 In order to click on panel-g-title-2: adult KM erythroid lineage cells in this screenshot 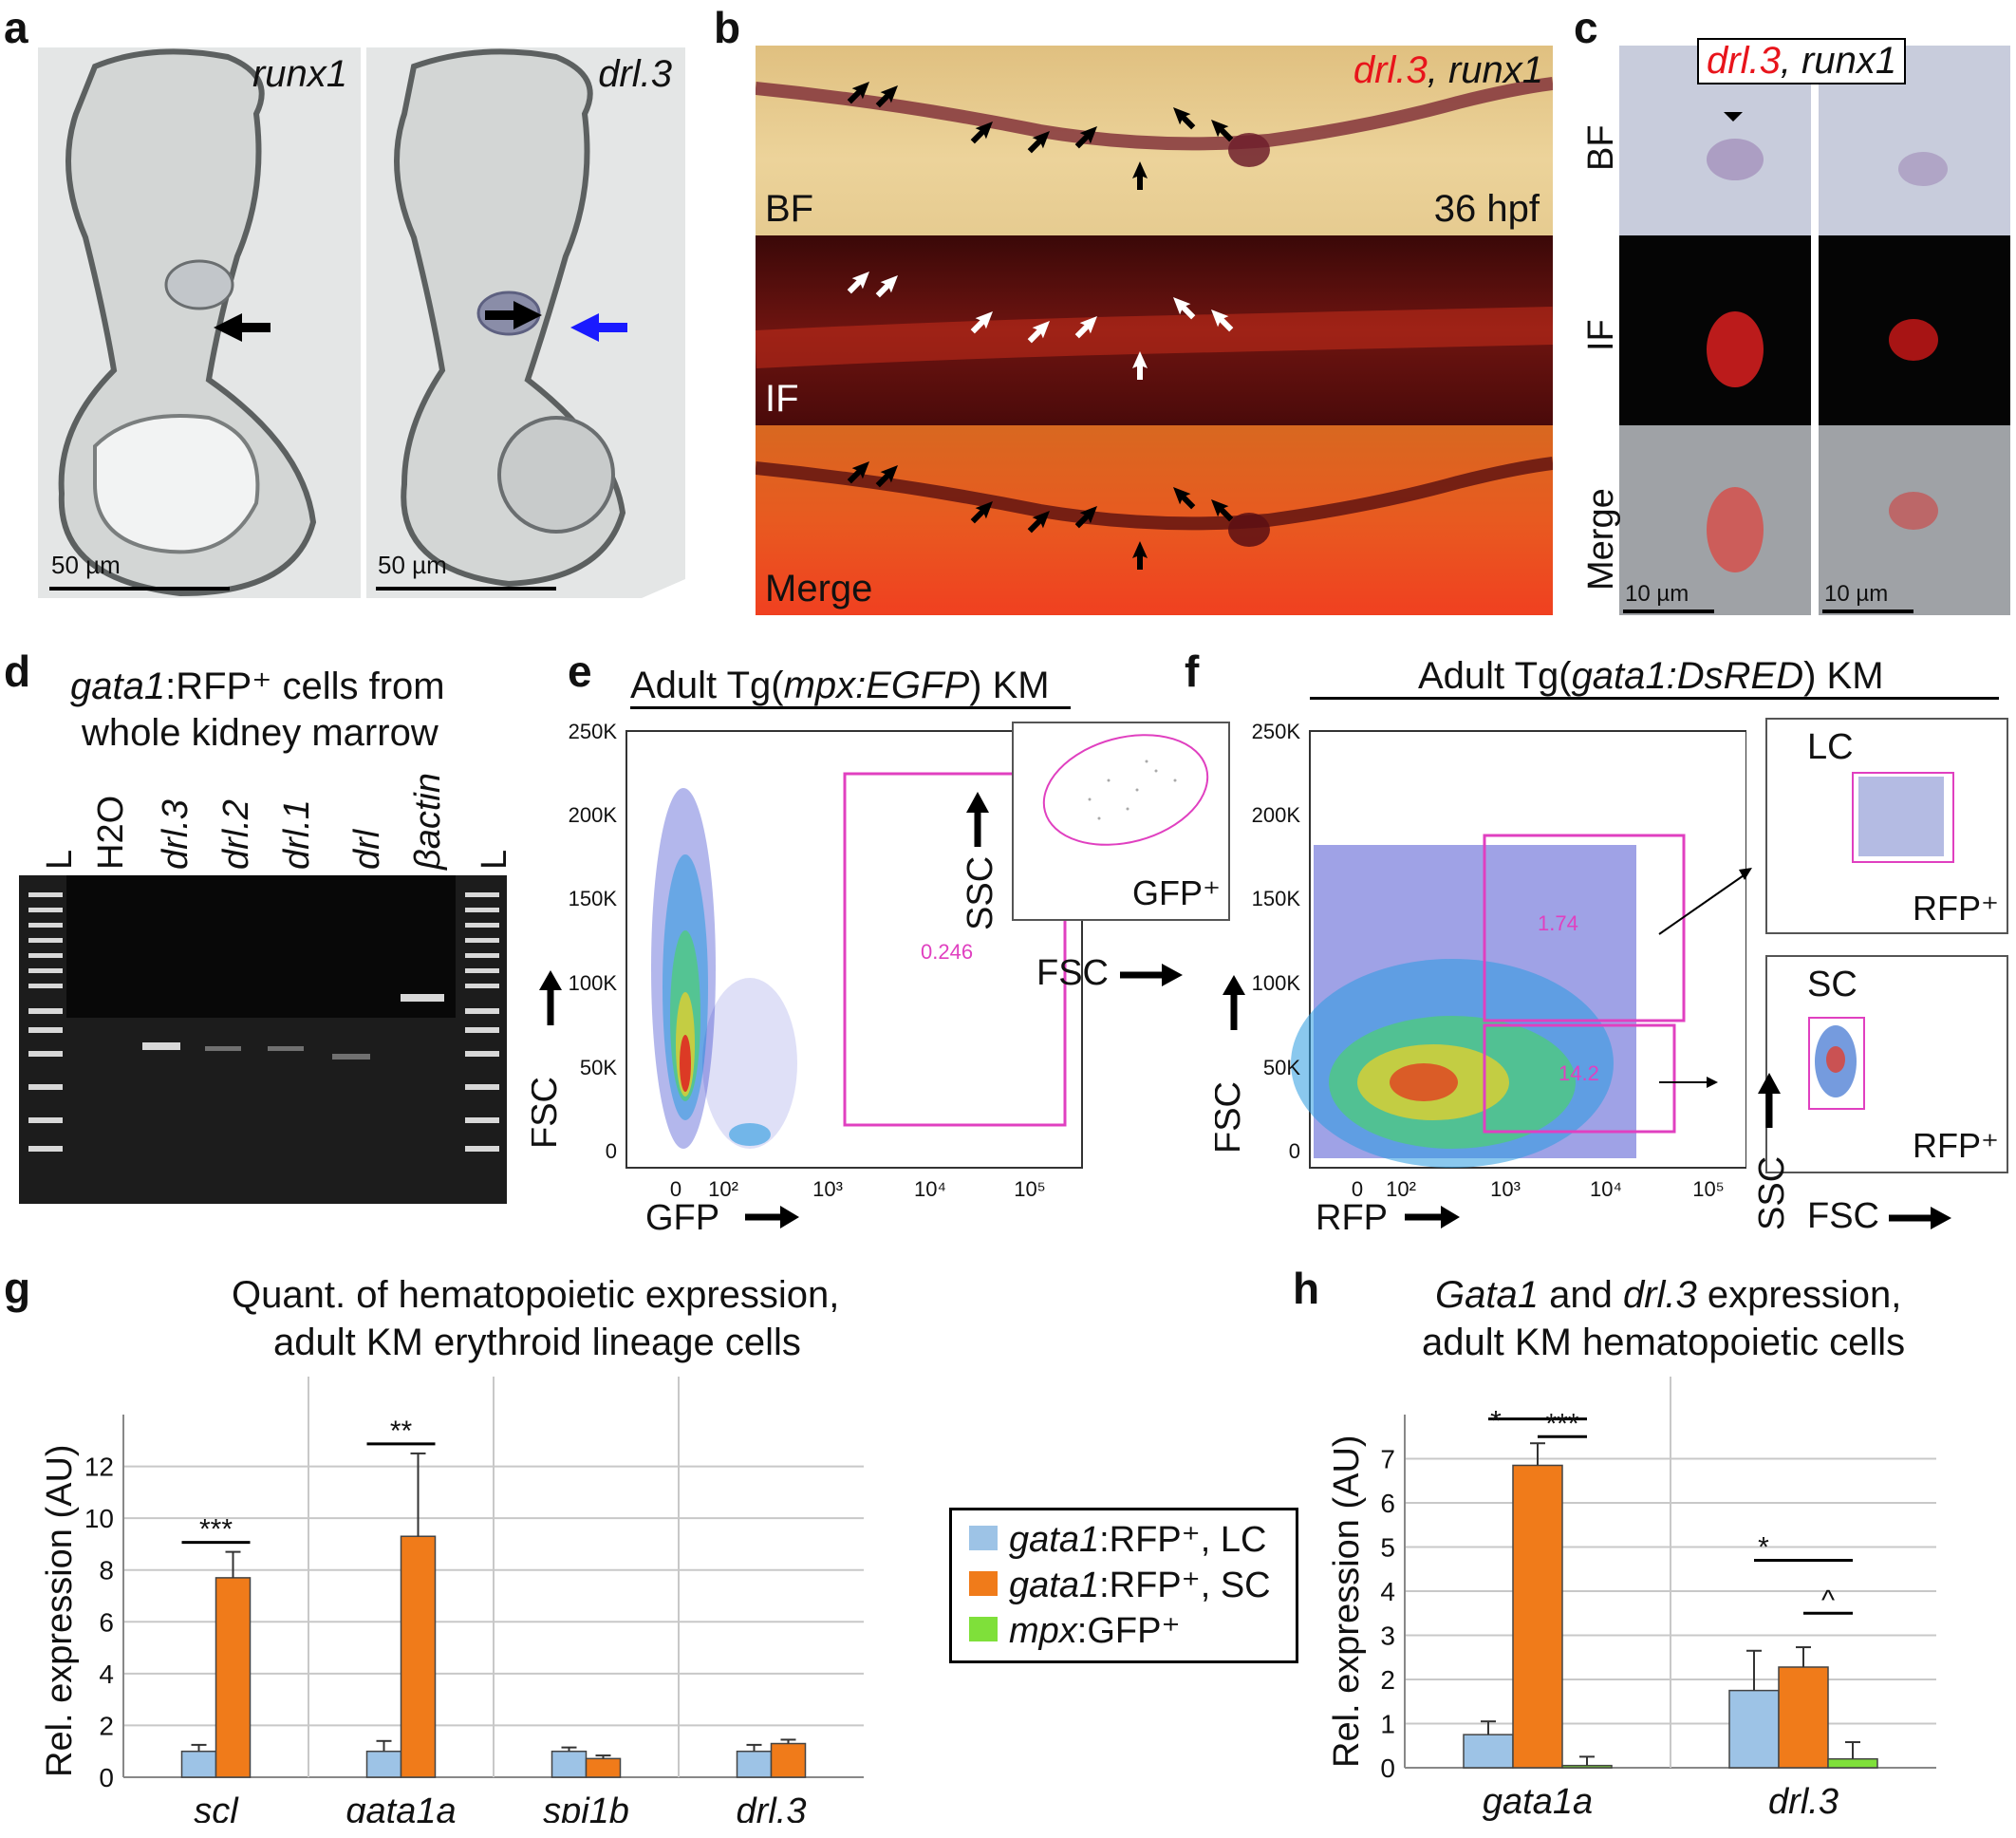, I will do `click(537, 1342)`.